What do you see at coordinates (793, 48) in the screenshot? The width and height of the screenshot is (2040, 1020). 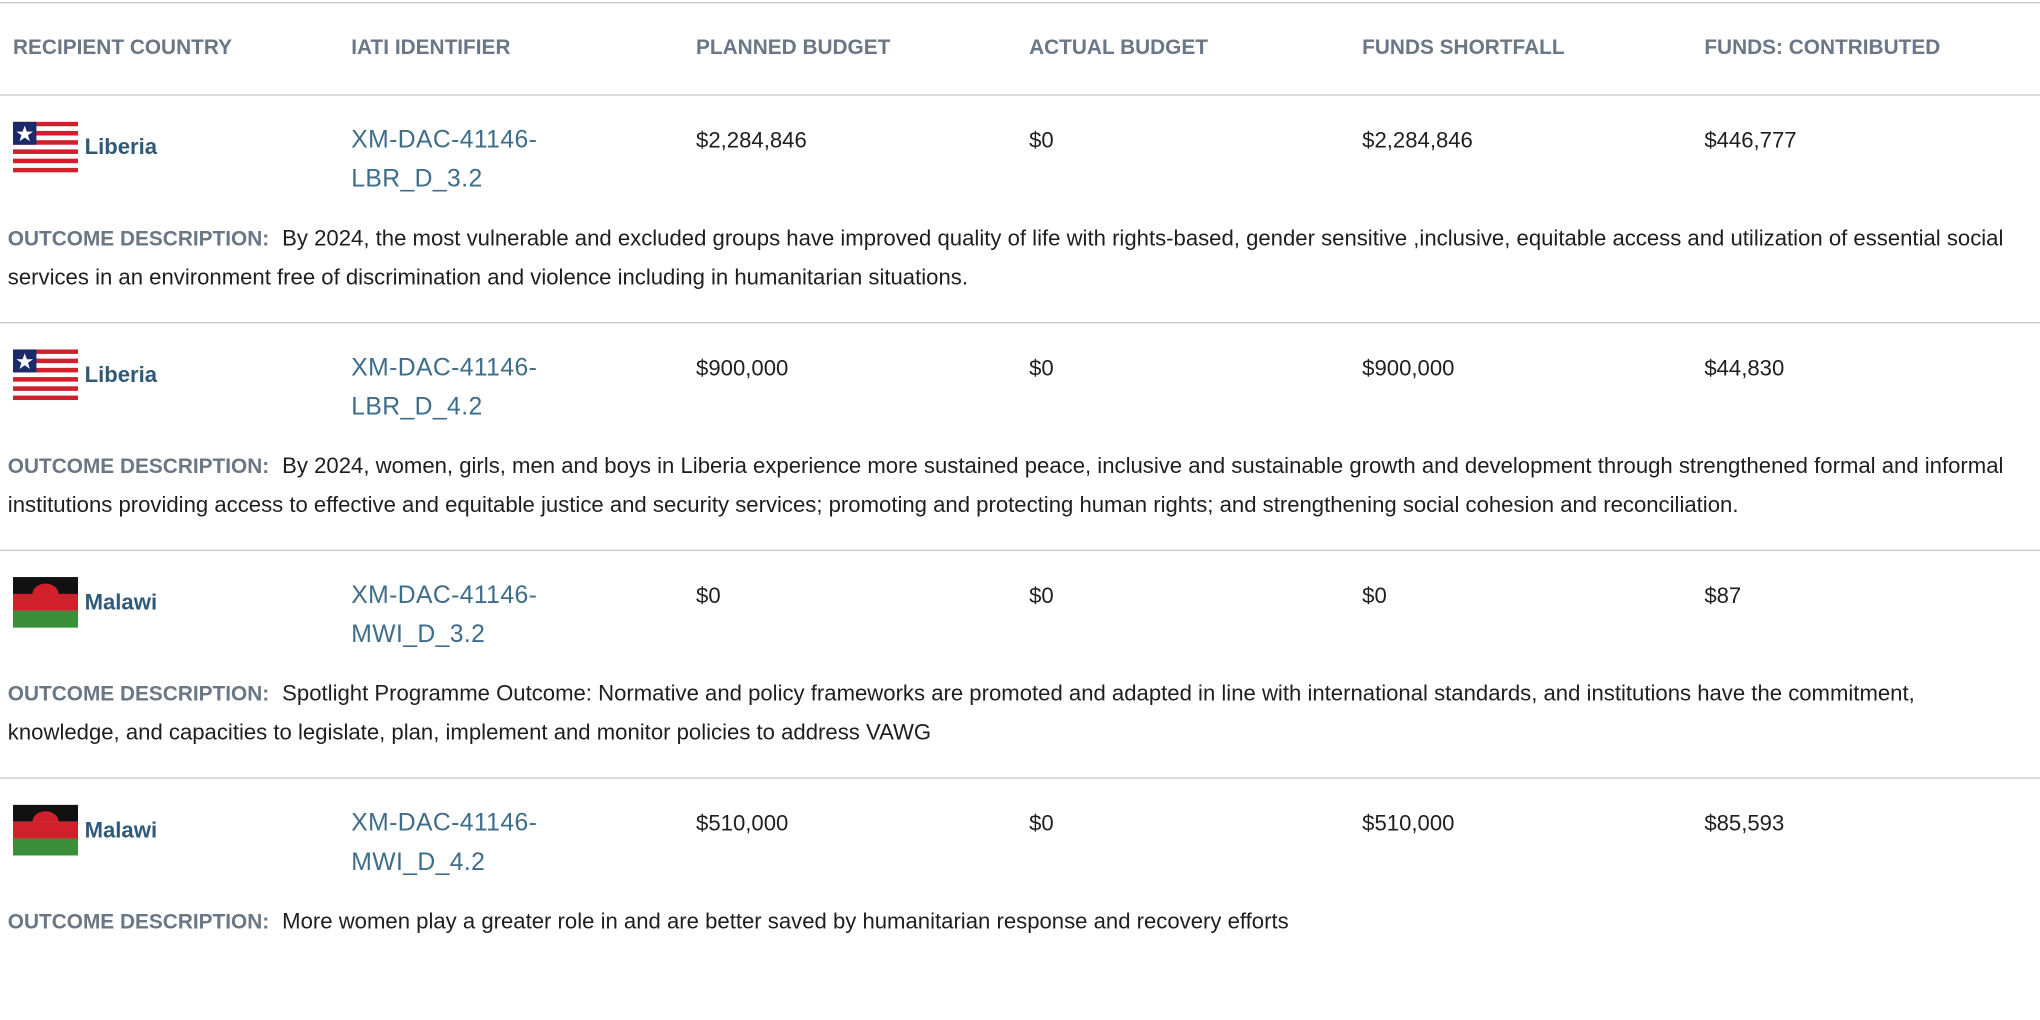 I see `column-header: PLANNED BUDGET` at bounding box center [793, 48].